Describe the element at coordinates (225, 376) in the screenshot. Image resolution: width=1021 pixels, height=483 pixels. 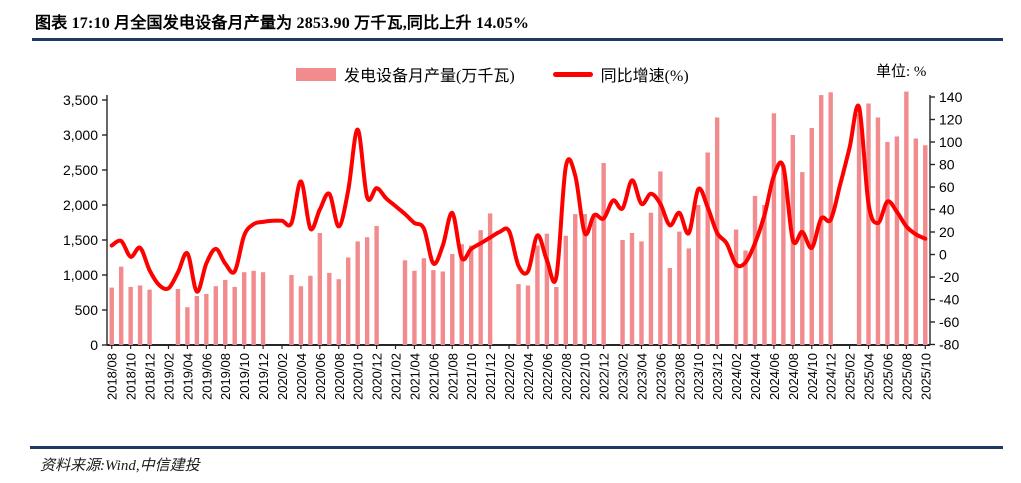
I see `svg-text: 2019/08` at that location.